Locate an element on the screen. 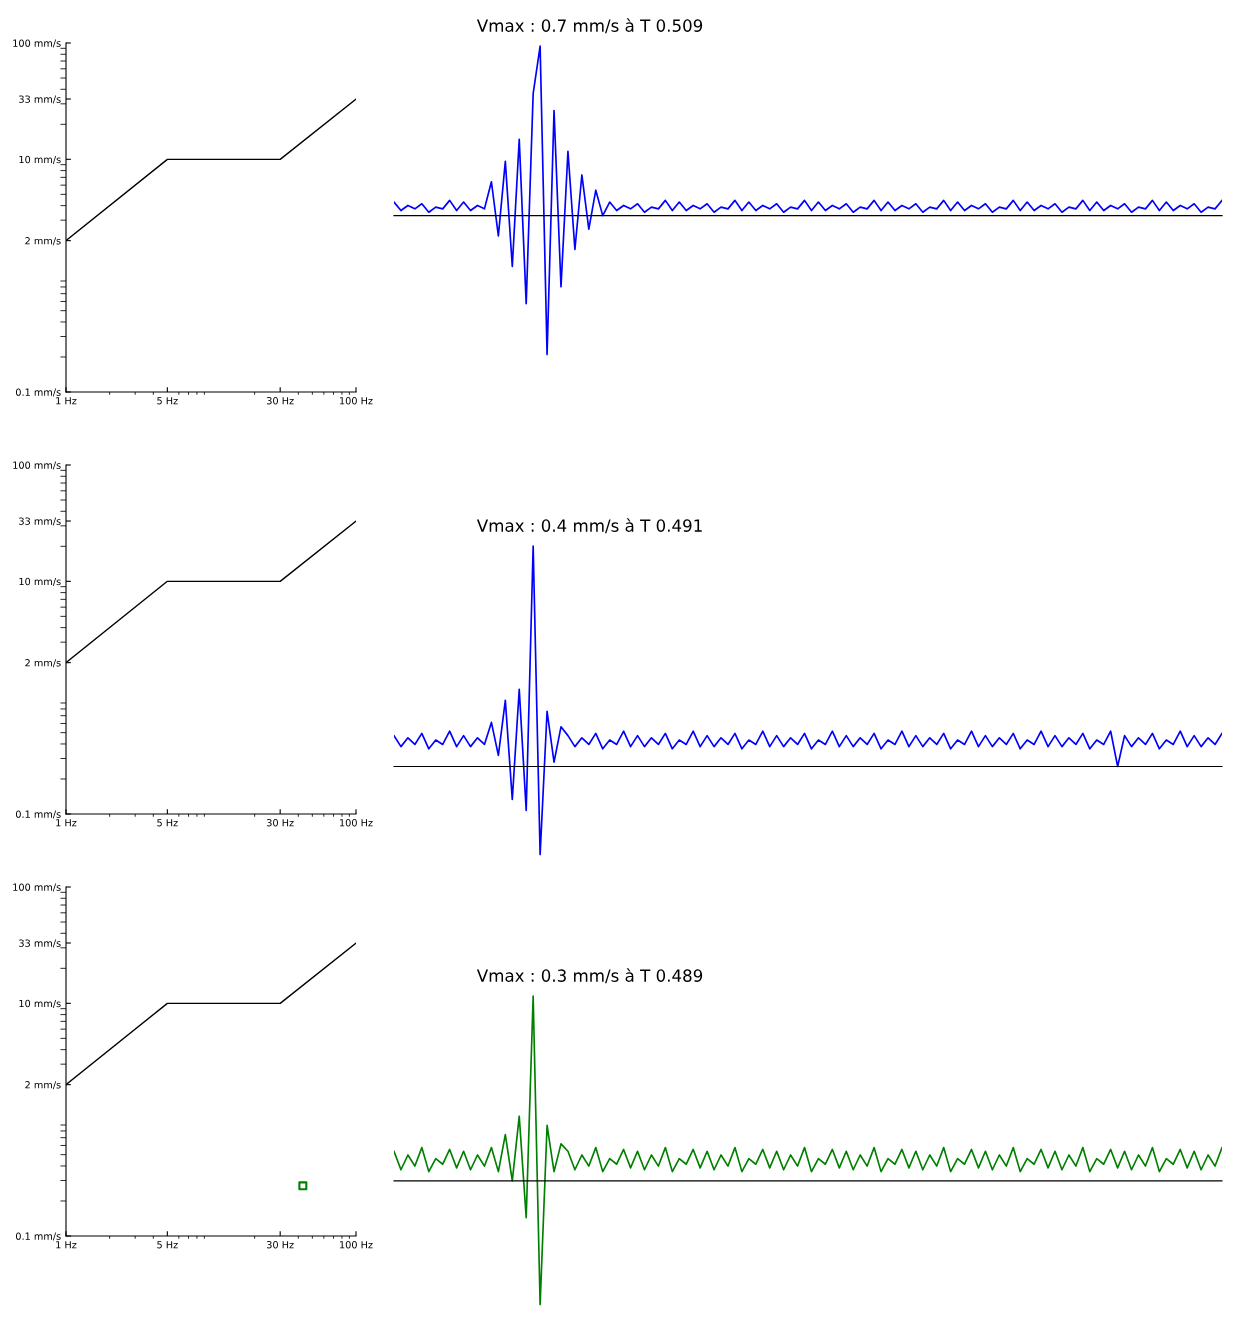  chart-title: Vmax : 0.3 mm/s à T 0.489 is located at coordinates (589, 976).